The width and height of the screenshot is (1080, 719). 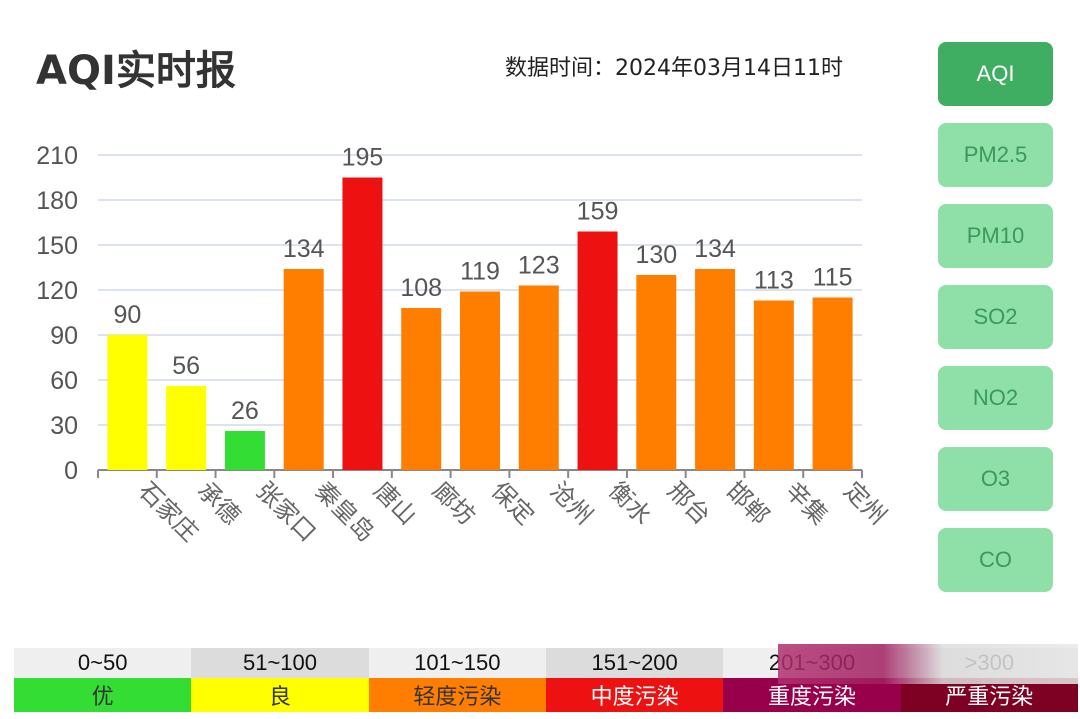 I want to click on legend-level: 轻度污染, so click(x=457, y=695).